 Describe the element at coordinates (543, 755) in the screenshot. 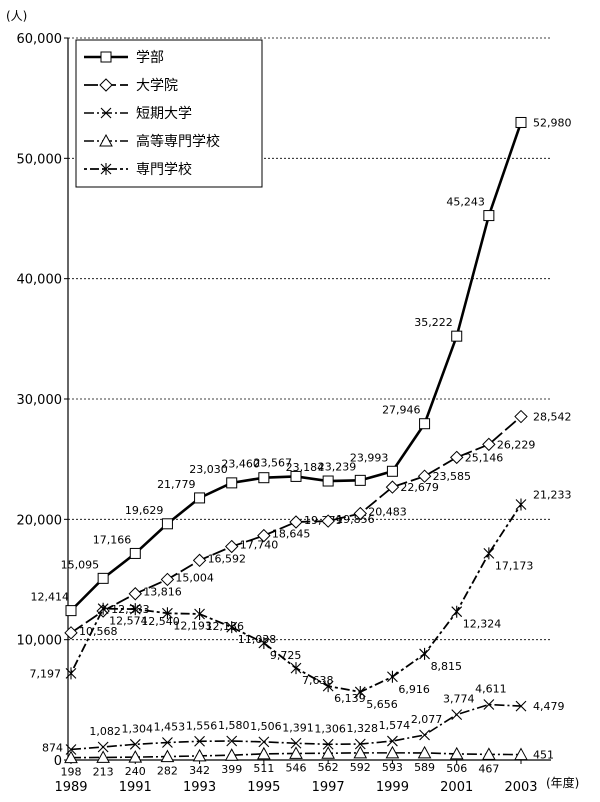

I see `data-label: 451` at that location.